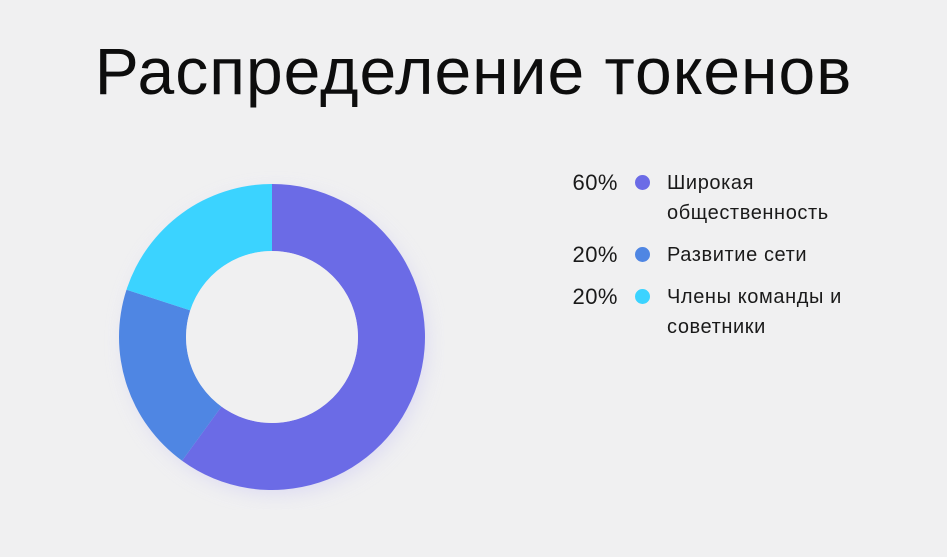  Describe the element at coordinates (737, 255) in the screenshot. I see `legend-label: Развитие сети` at that location.